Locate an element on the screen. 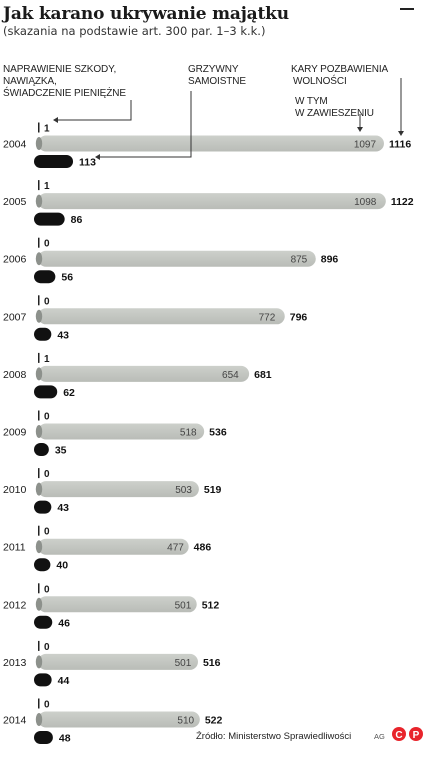 This screenshot has height=760, width=434. grzywny-value-label: 56 is located at coordinates (67, 278).